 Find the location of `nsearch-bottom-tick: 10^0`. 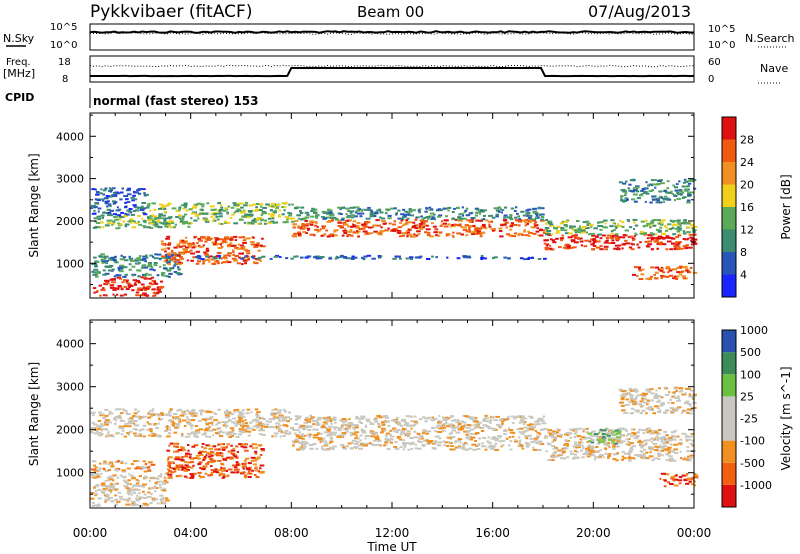

nsearch-bottom-tick: 10^0 is located at coordinates (721, 45).